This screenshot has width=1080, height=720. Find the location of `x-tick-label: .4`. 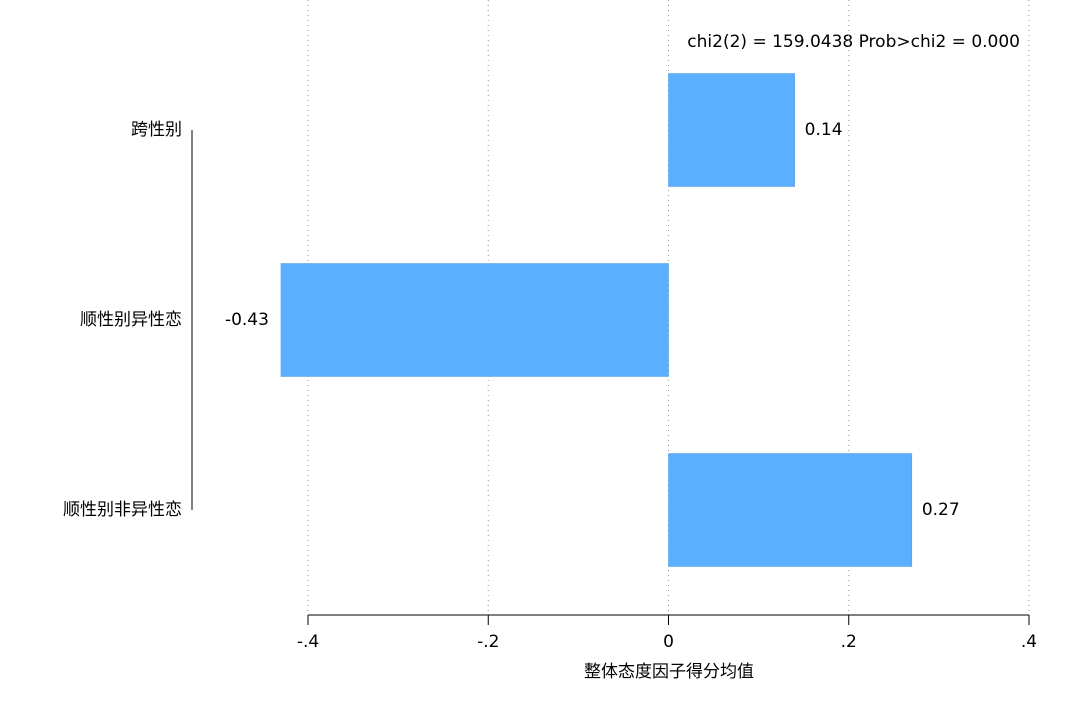

x-tick-label: .4 is located at coordinates (1029, 642).